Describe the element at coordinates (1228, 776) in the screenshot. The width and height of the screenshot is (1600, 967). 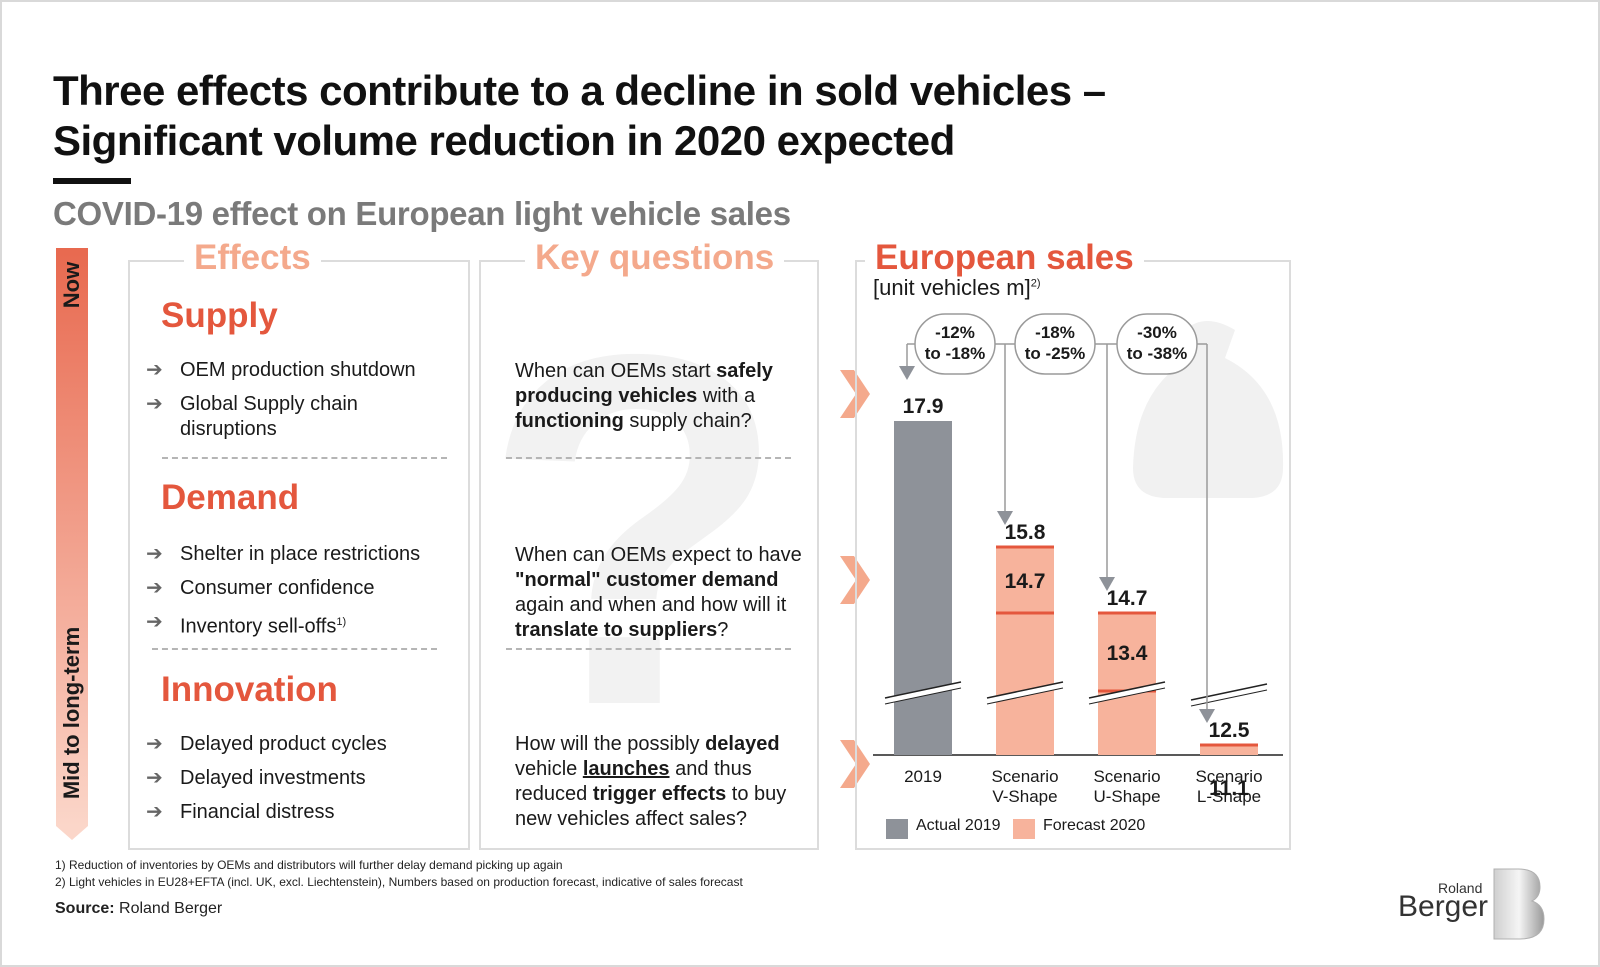
I see `category-label-3: Scenario` at that location.